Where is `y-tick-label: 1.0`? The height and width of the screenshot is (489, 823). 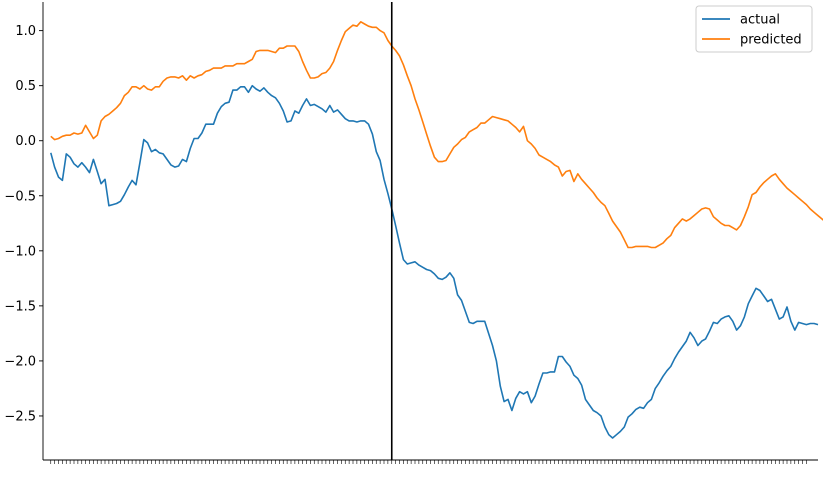
y-tick-label: 1.0 is located at coordinates (25, 31).